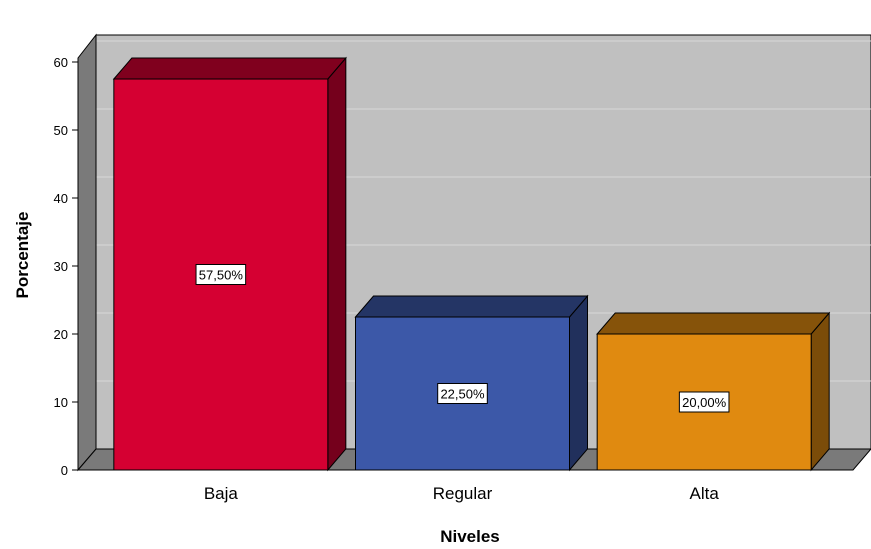  Describe the element at coordinates (705, 493) in the screenshot. I see `x-tick-label: Alta` at that location.